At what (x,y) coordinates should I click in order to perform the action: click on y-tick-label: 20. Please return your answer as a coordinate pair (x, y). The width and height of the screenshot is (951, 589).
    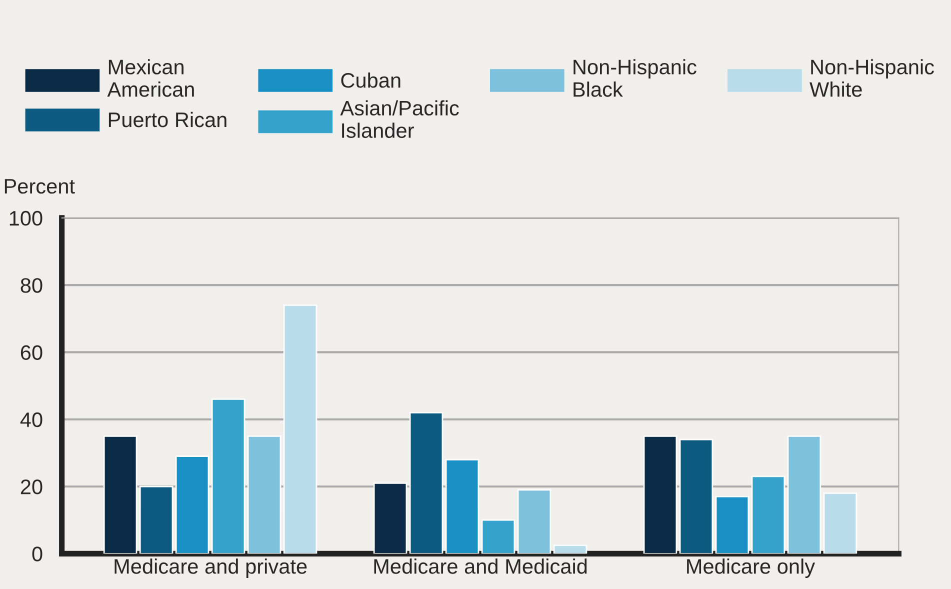
    Looking at the image, I should click on (31, 487).